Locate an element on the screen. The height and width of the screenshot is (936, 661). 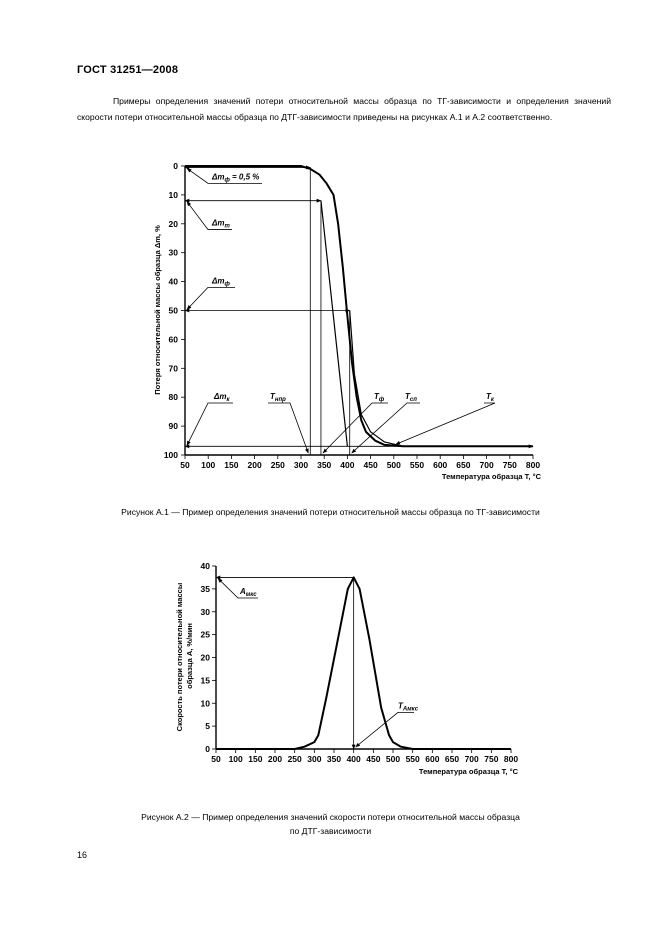
tg-y-tick-label: 60 is located at coordinates (174, 339).